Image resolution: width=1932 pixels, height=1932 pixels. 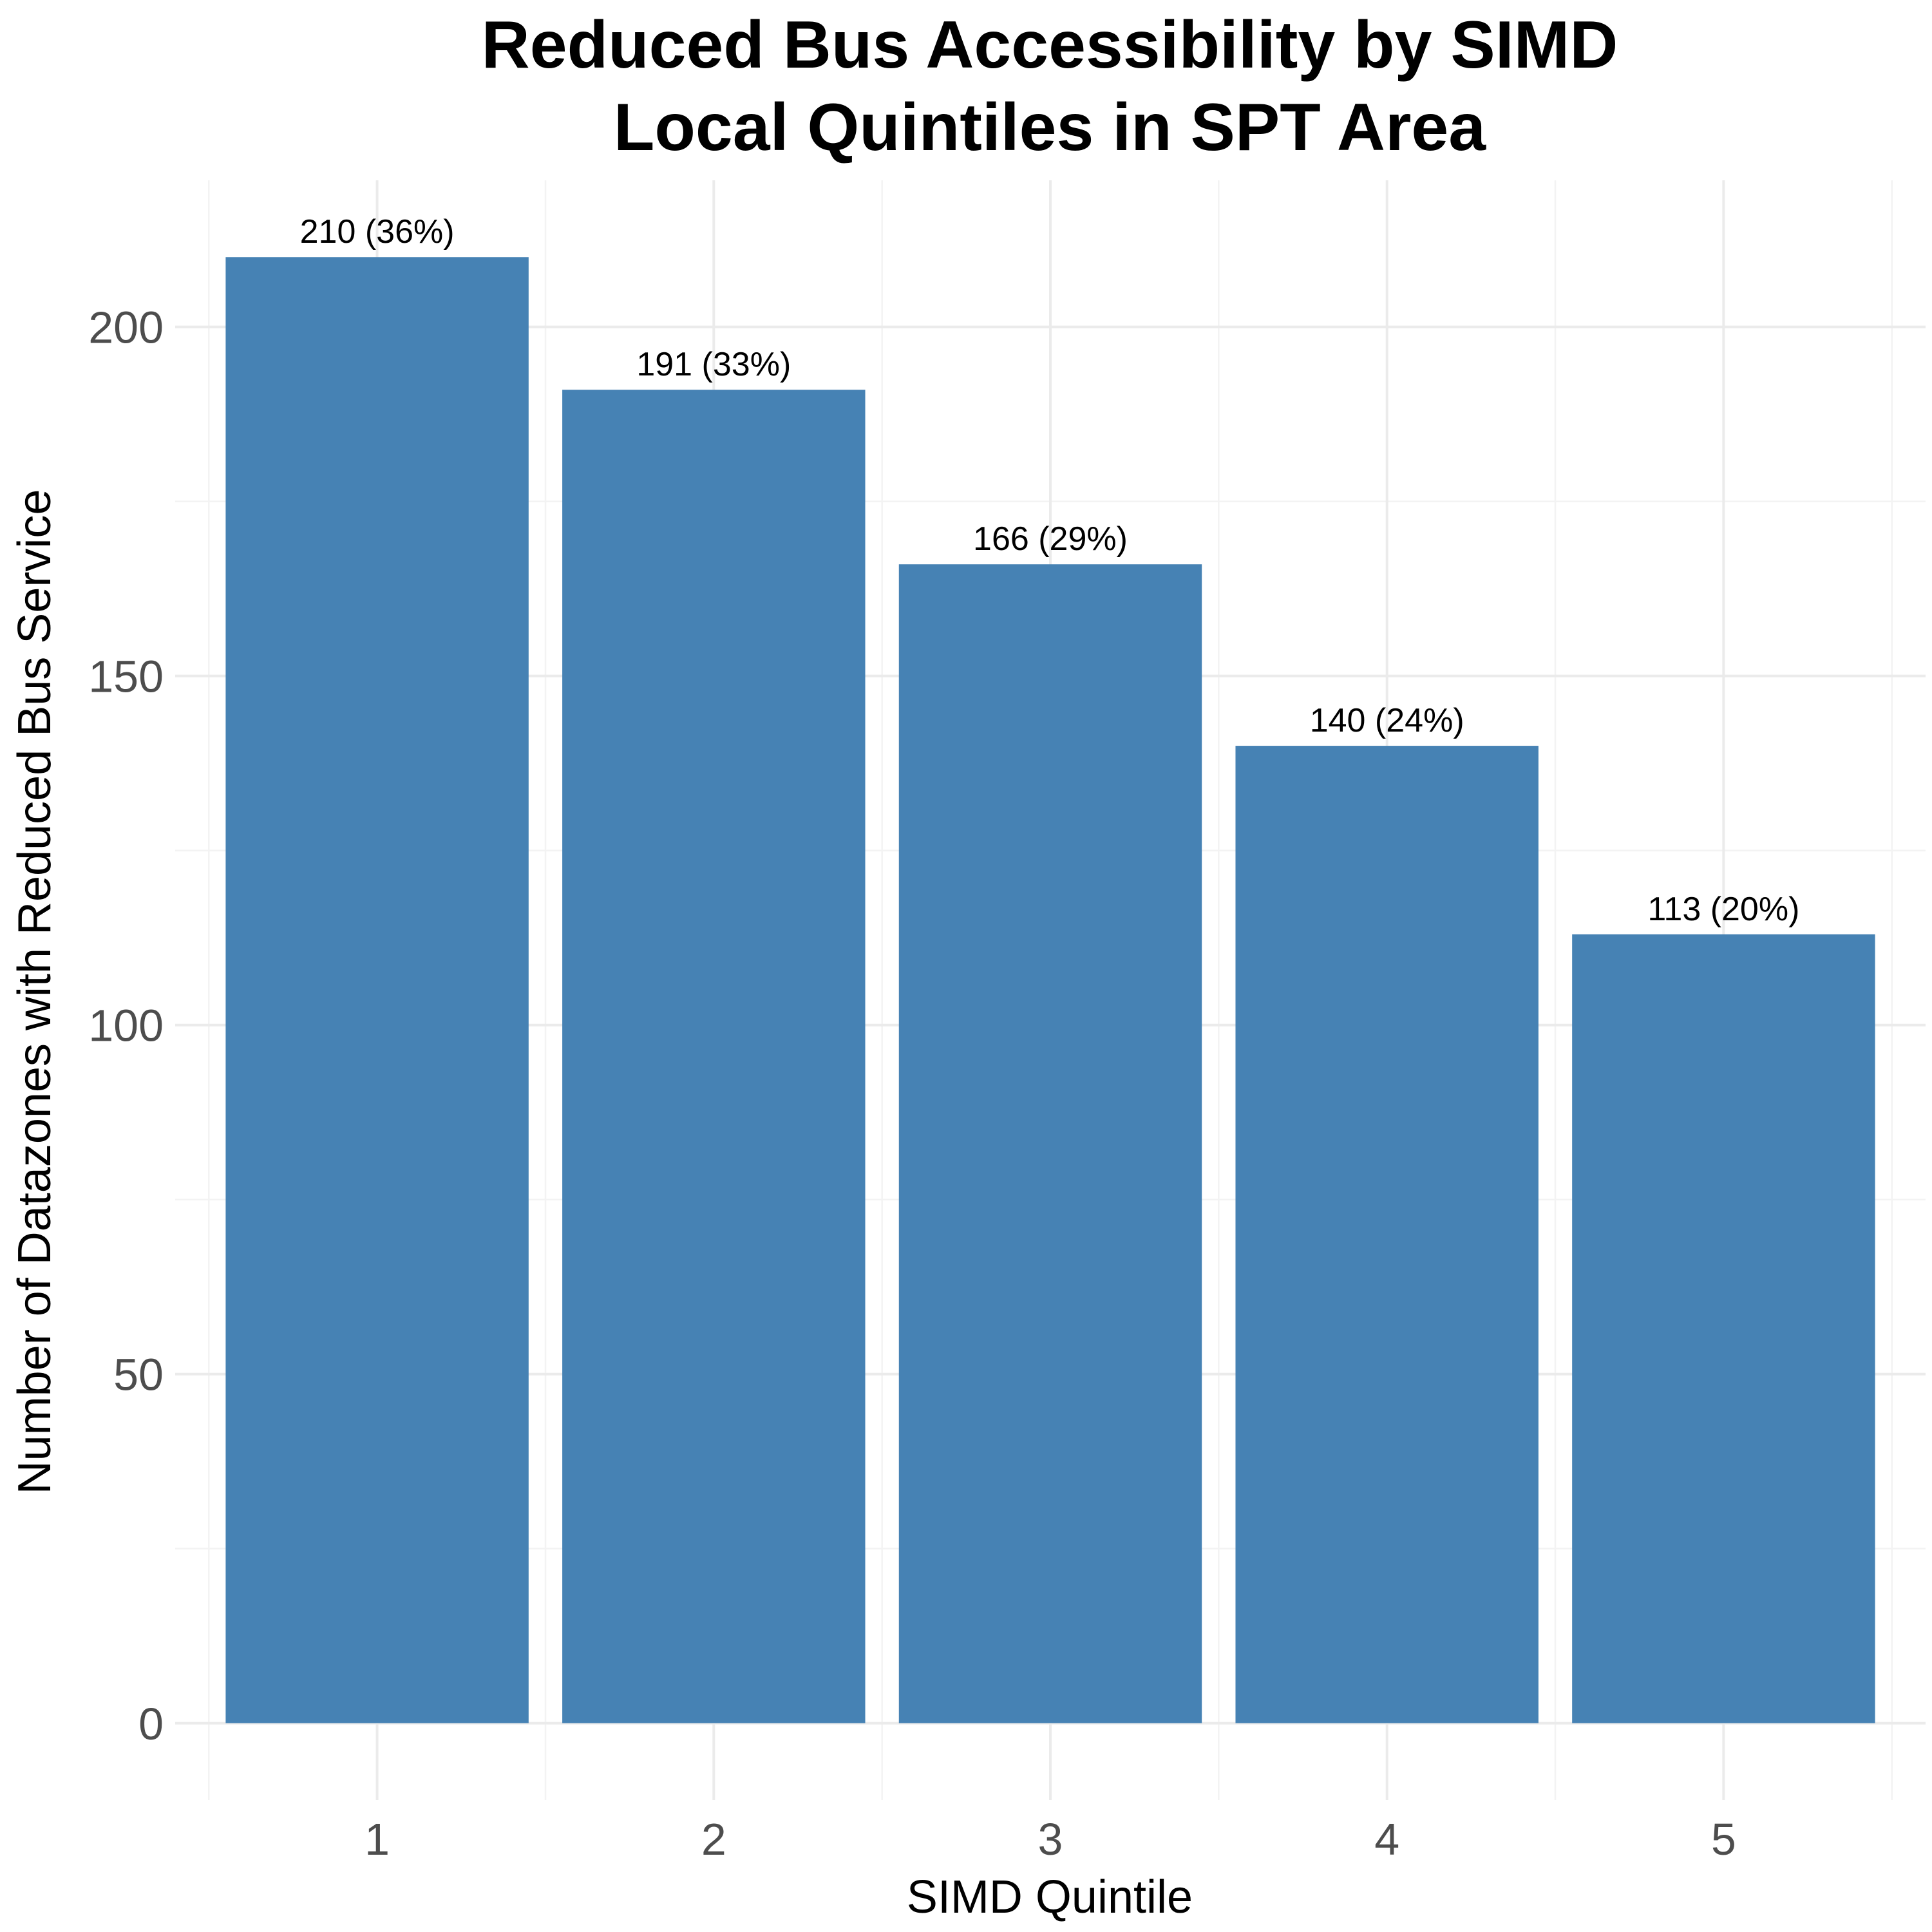 I want to click on x-tick-label: 2, so click(x=714, y=1839).